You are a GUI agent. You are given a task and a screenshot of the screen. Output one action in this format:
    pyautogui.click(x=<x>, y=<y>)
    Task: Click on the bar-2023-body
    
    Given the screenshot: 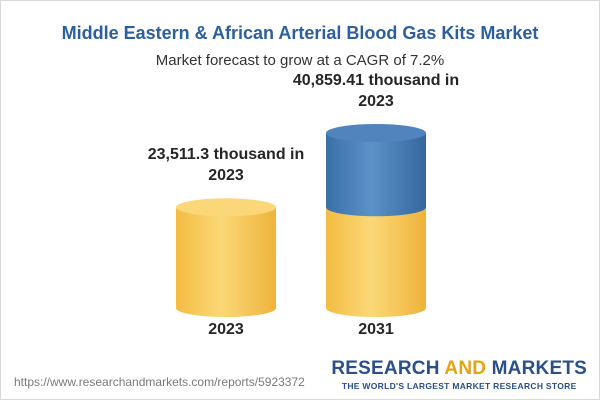 What is the action you would take?
    pyautogui.click(x=226, y=257)
    